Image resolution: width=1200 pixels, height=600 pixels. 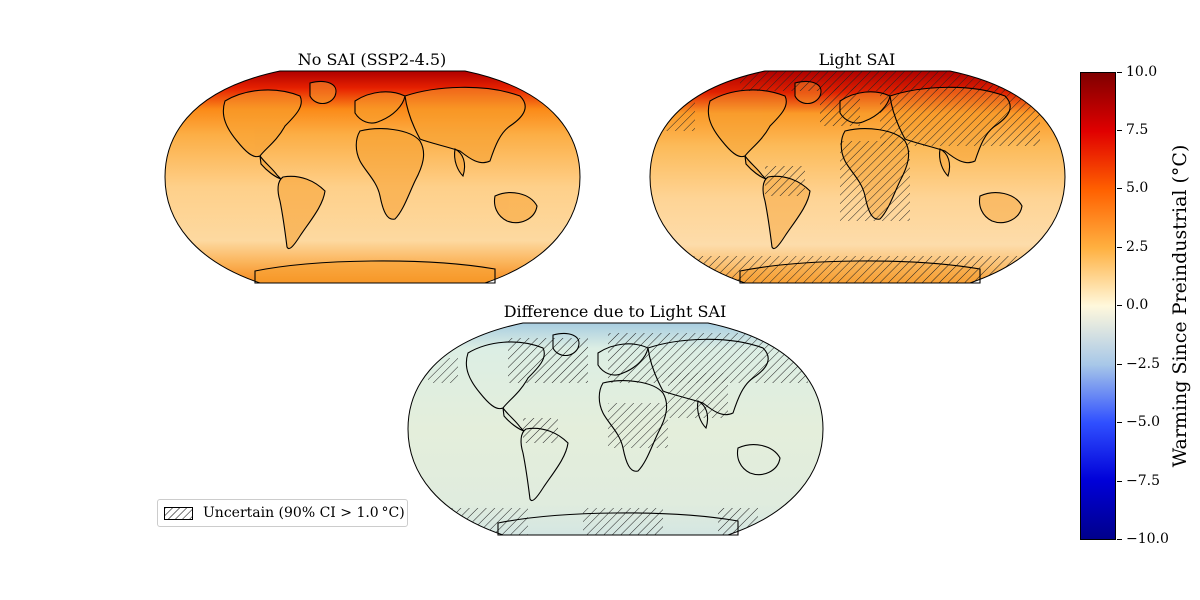 I want to click on legend-label: Uncertain (90% CI > 1.0 °C), so click(x=304, y=513).